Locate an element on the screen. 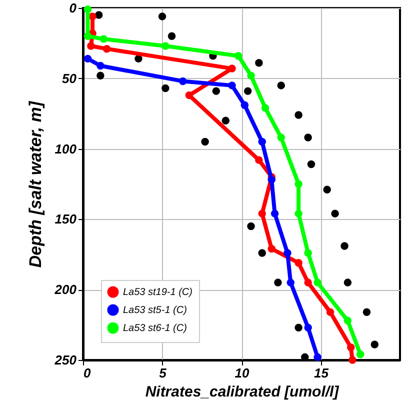 This screenshot has height=410, width=410. legend-label: La53 st19-1 (C) is located at coordinates (157, 292).